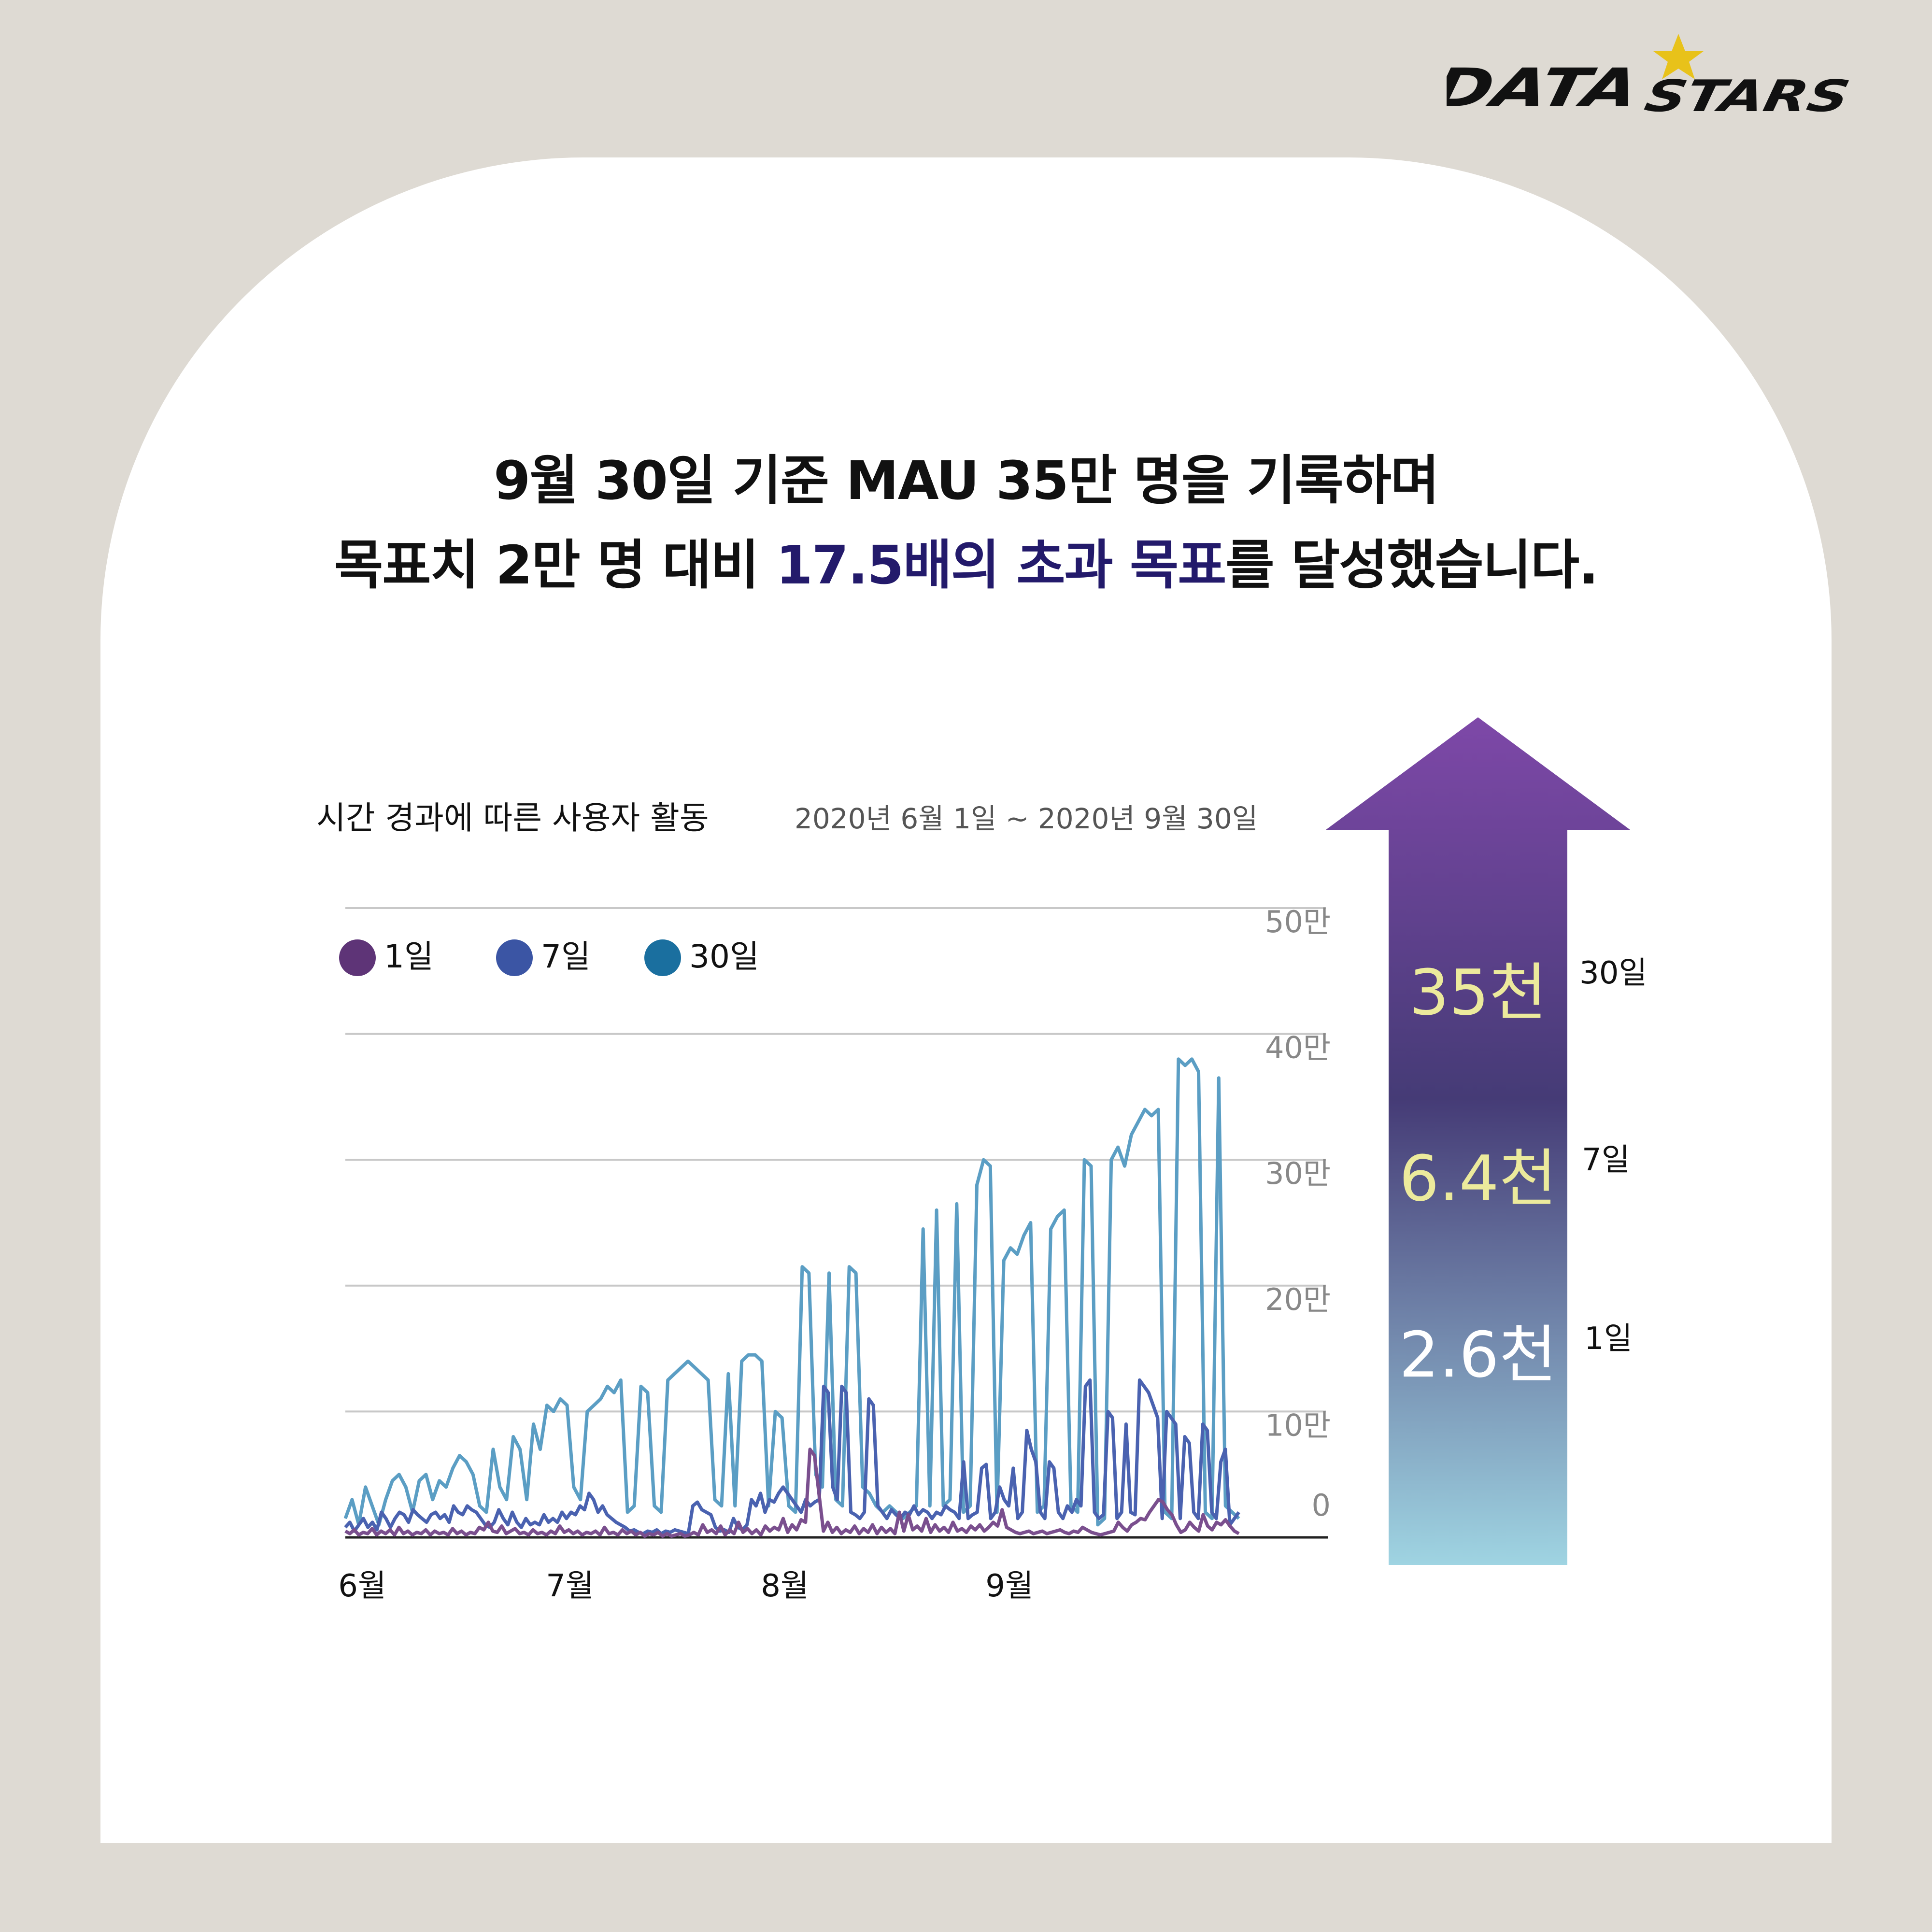 Image resolution: width=1932 pixels, height=1932 pixels. I want to click on series-line-1d, so click(792, 1493).